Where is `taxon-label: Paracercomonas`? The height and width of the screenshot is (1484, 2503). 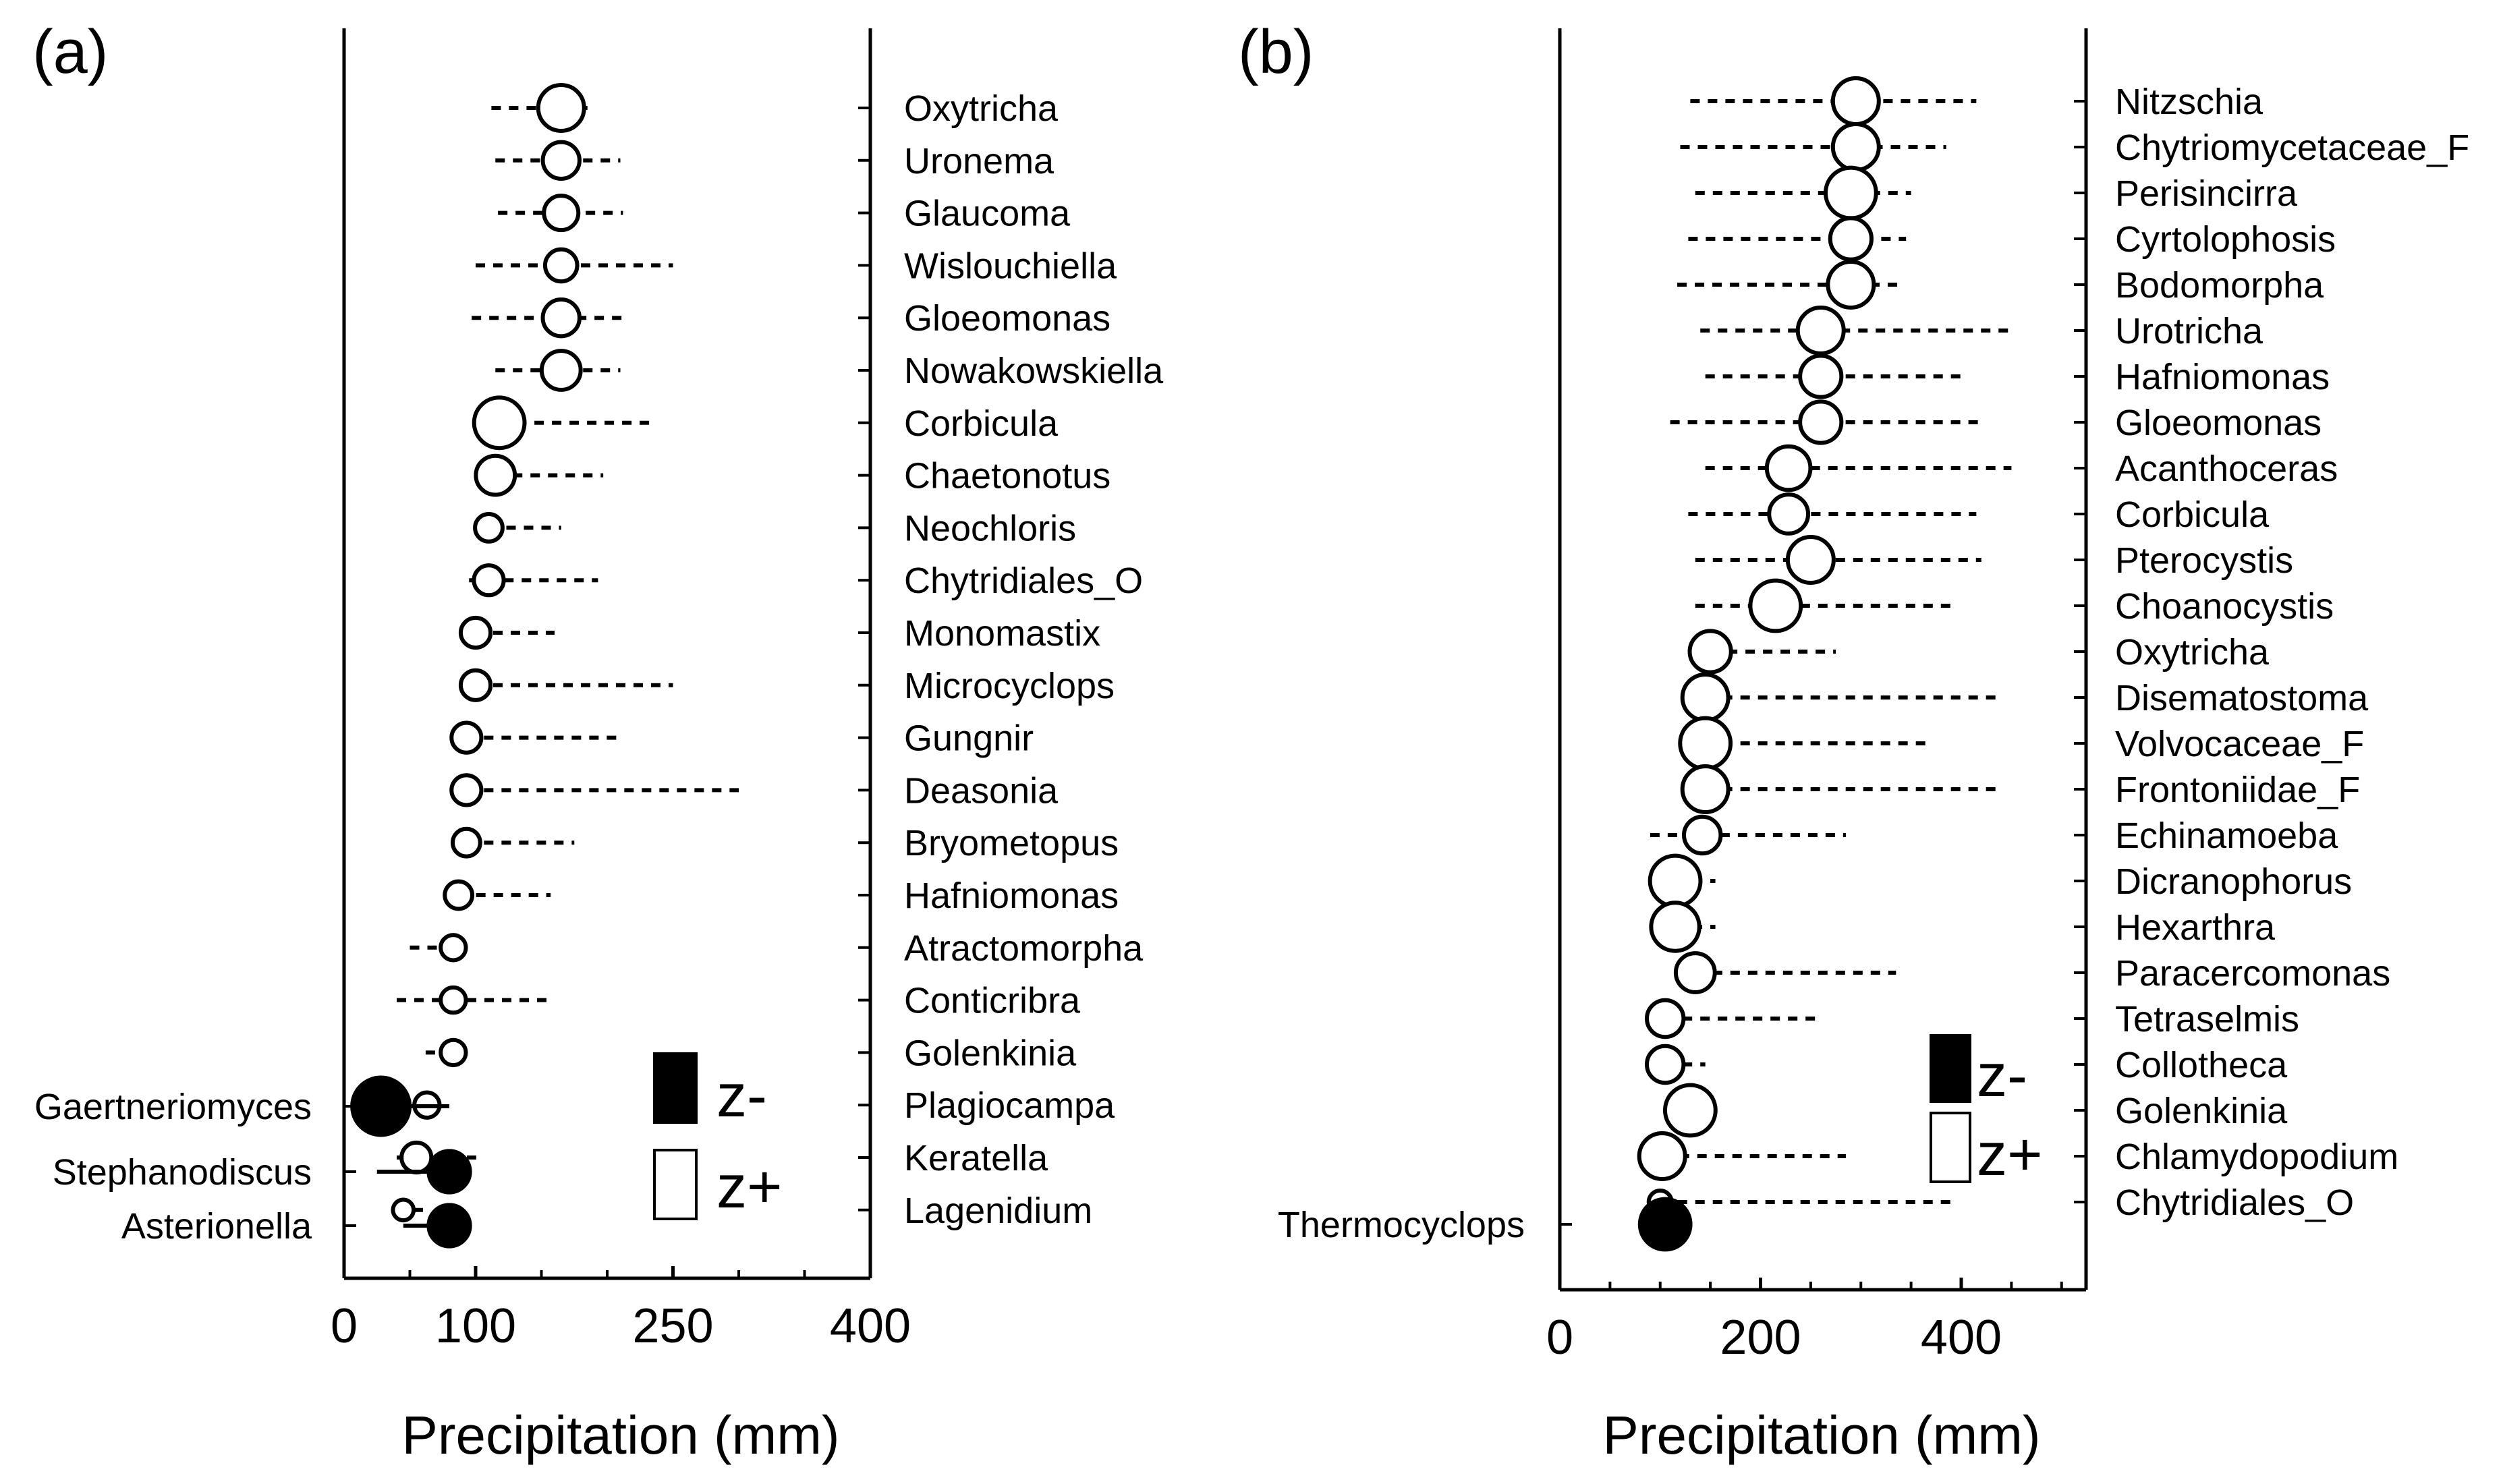 taxon-label: Paracercomonas is located at coordinates (2253, 973).